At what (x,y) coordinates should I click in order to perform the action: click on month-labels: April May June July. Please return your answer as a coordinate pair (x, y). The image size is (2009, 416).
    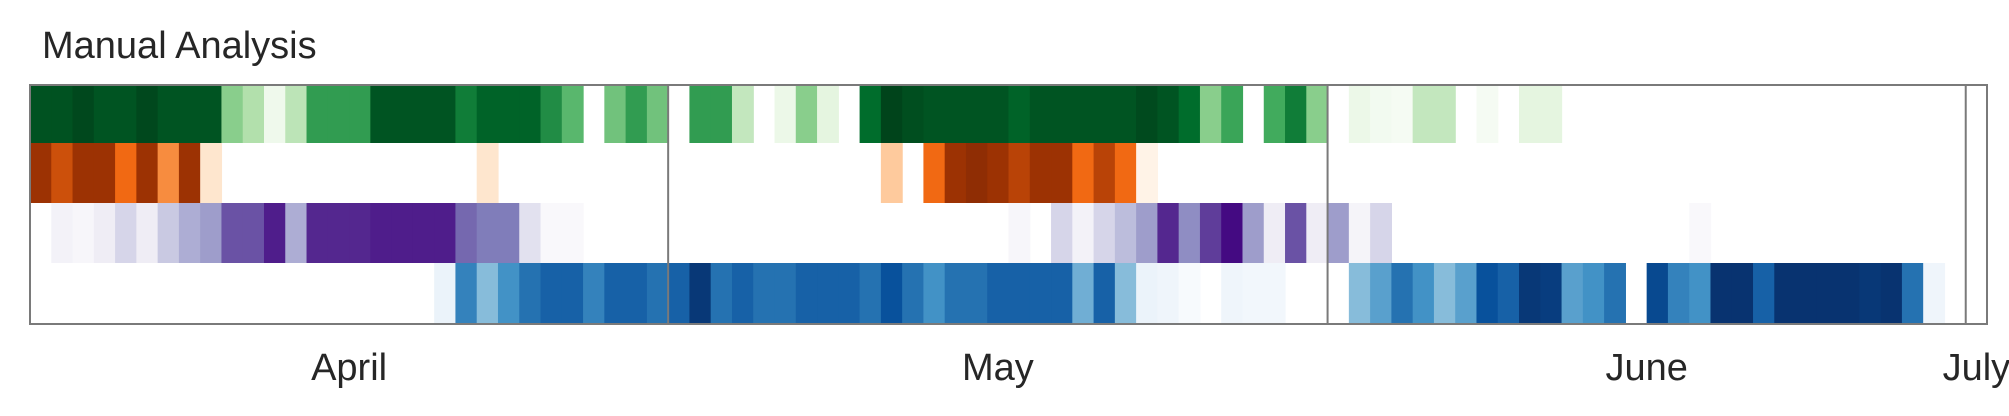
    Looking at the image, I should click on (1160, 368).